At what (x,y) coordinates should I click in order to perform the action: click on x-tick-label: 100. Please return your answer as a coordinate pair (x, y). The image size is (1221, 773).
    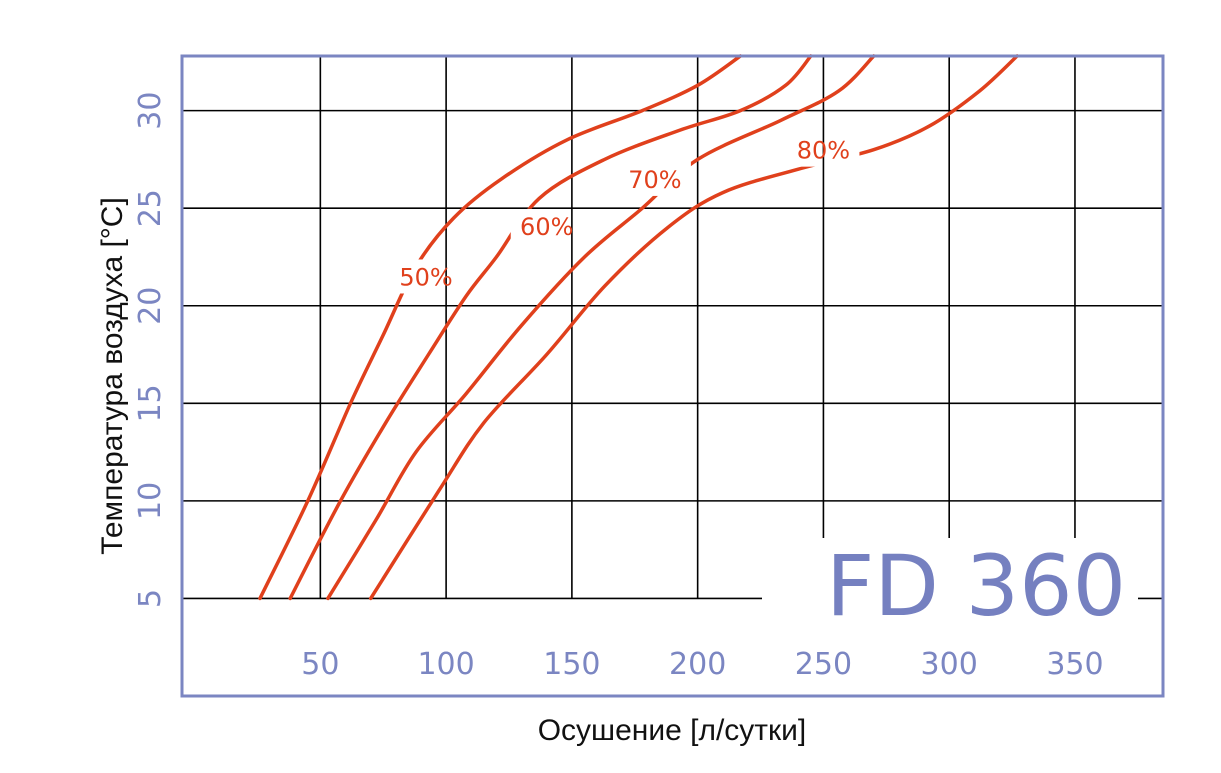
    Looking at the image, I should click on (445, 664).